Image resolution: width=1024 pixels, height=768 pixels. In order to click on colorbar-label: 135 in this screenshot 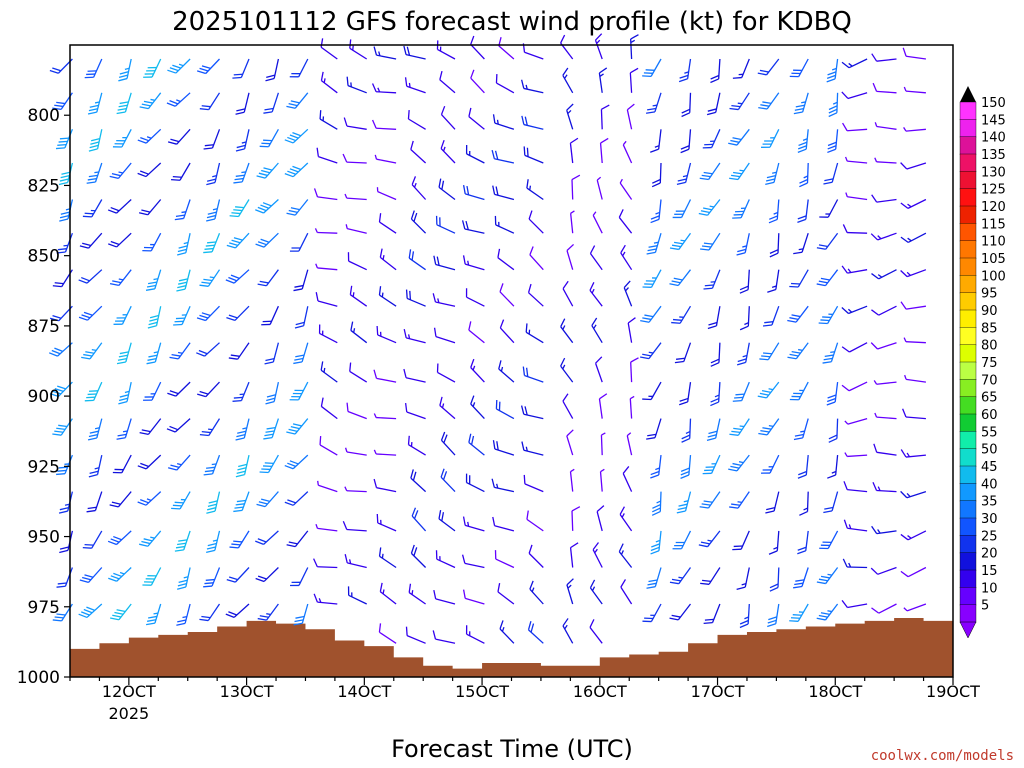, I will do `click(993, 155)`.